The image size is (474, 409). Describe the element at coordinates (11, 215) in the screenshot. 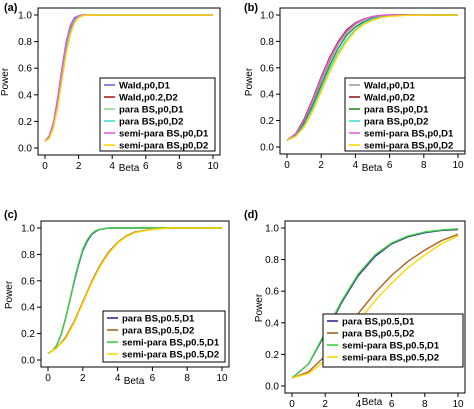

I see `panel-label: (c)` at that location.